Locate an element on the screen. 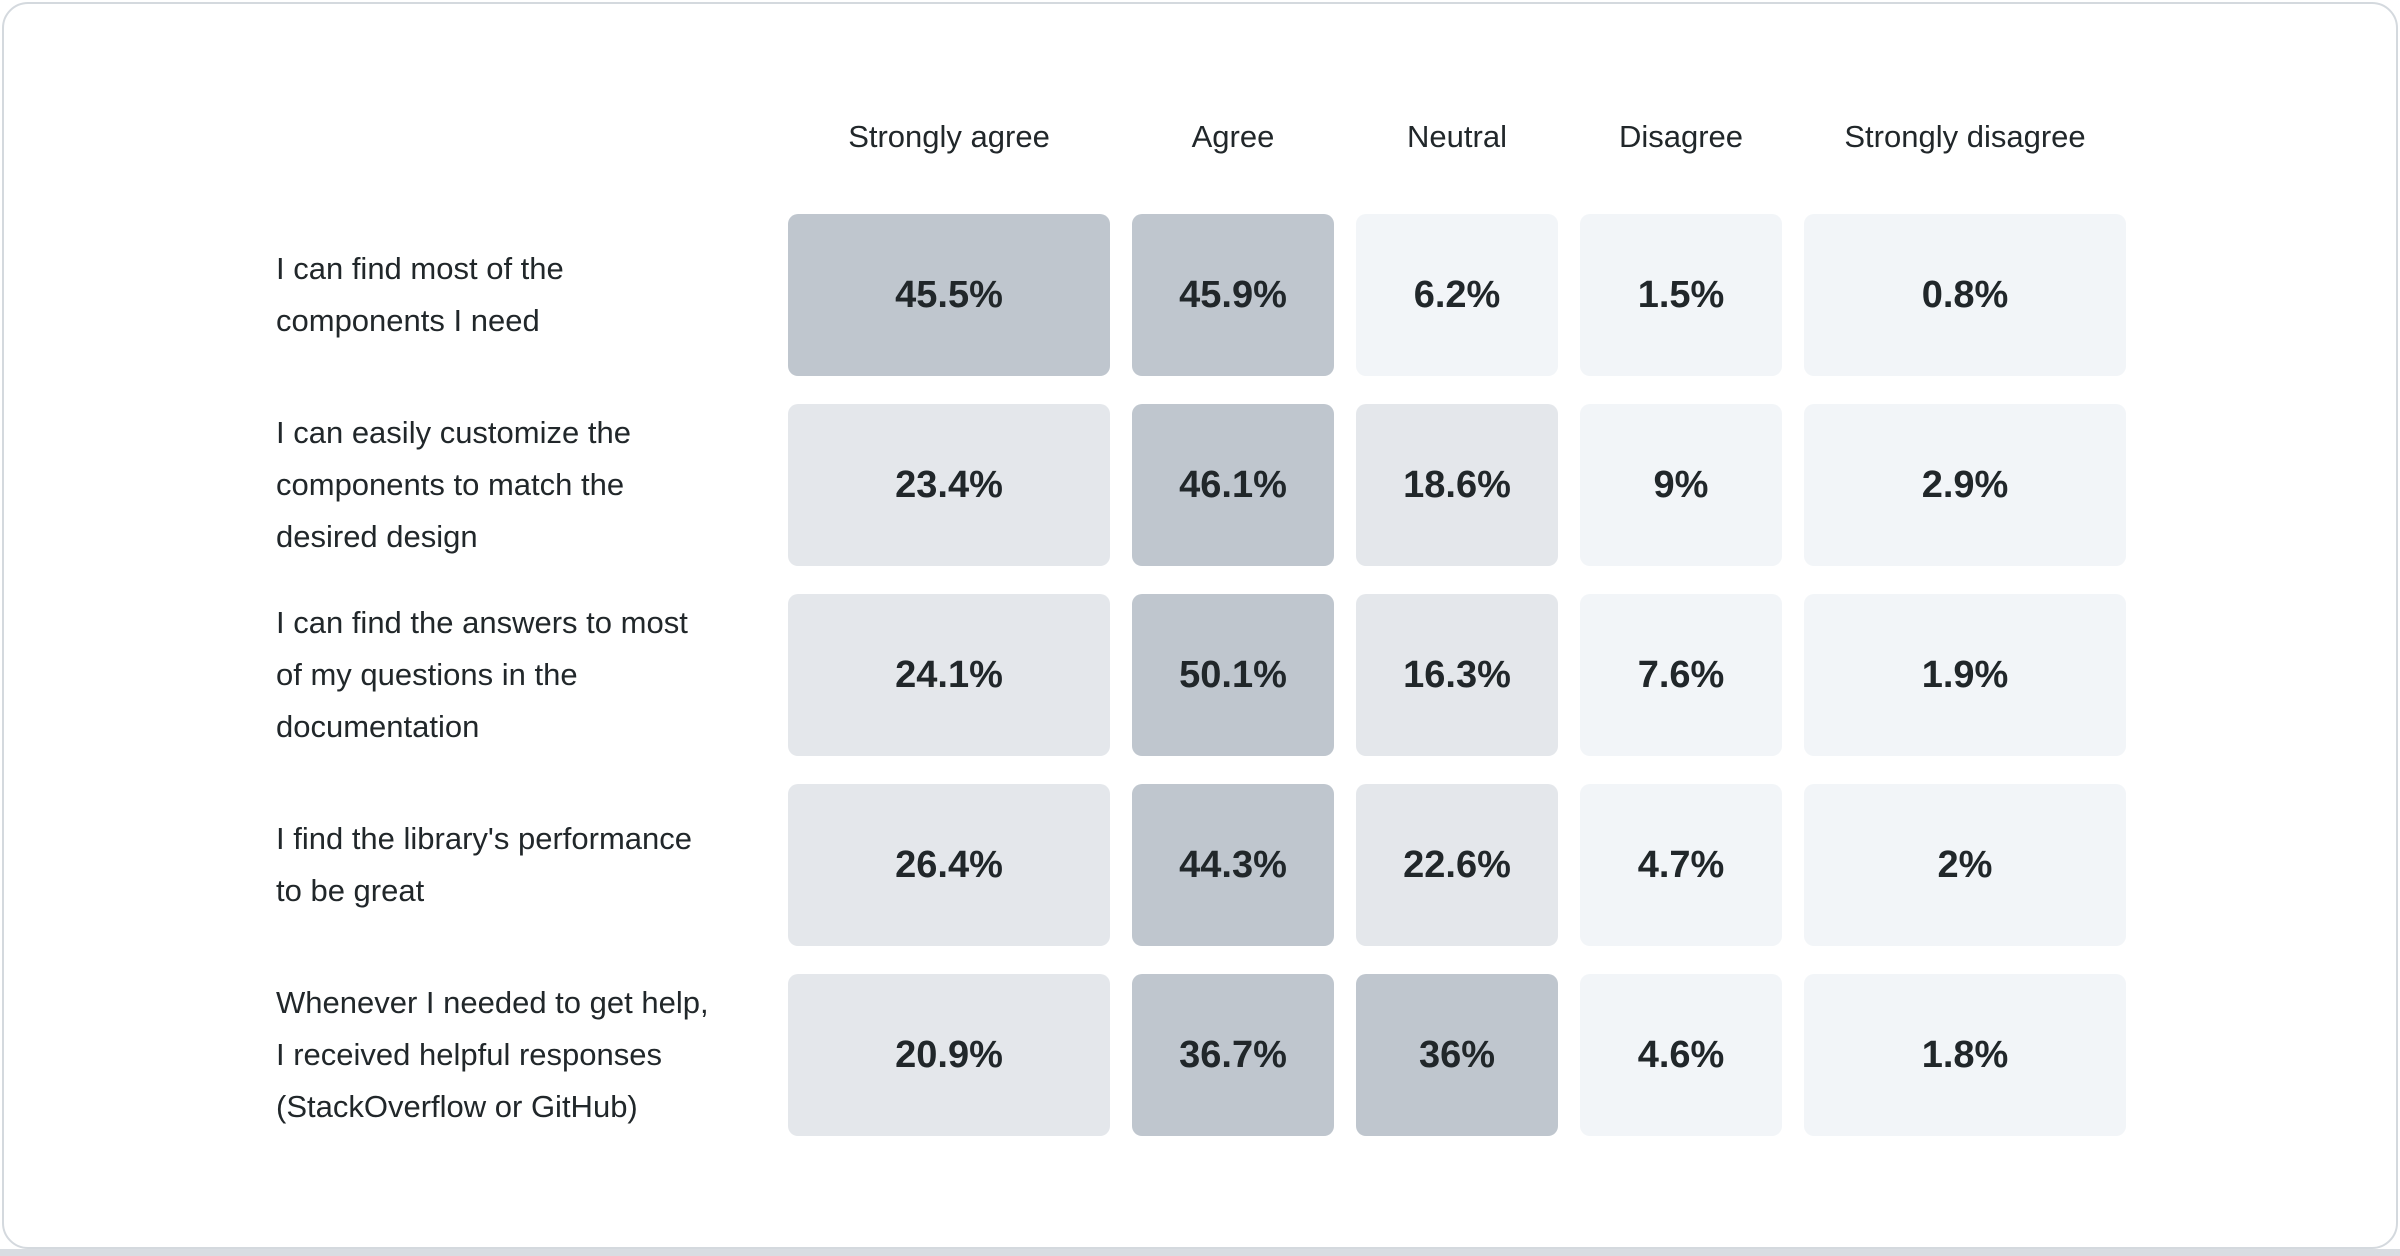  heatmap-cell: 0.8% is located at coordinates (1965, 295).